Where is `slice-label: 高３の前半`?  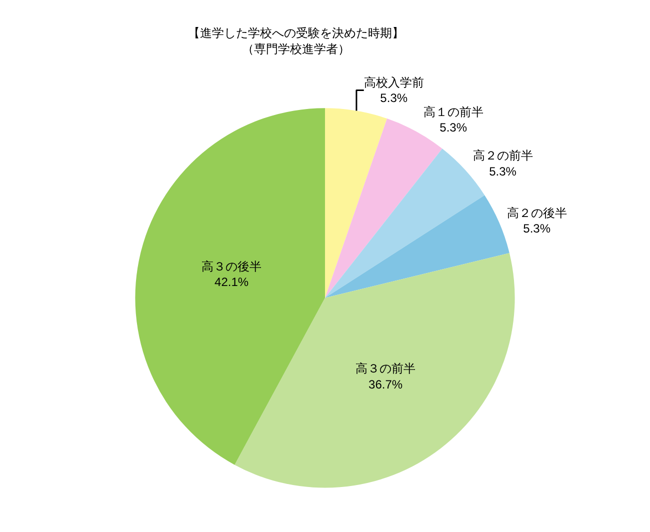 slice-label: 高３の前半 is located at coordinates (386, 369).